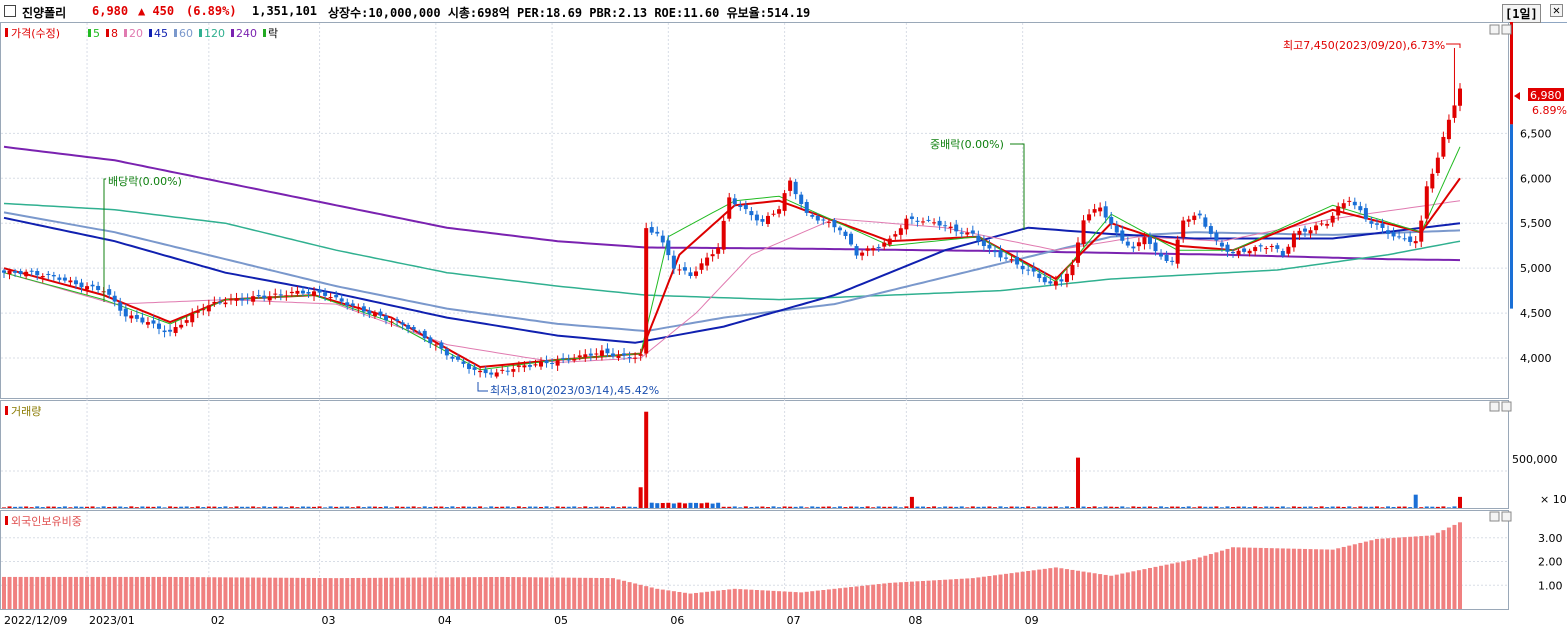 Image resolution: width=1567 pixels, height=630 pixels. I want to click on price-tag-box, so click(1546, 94).